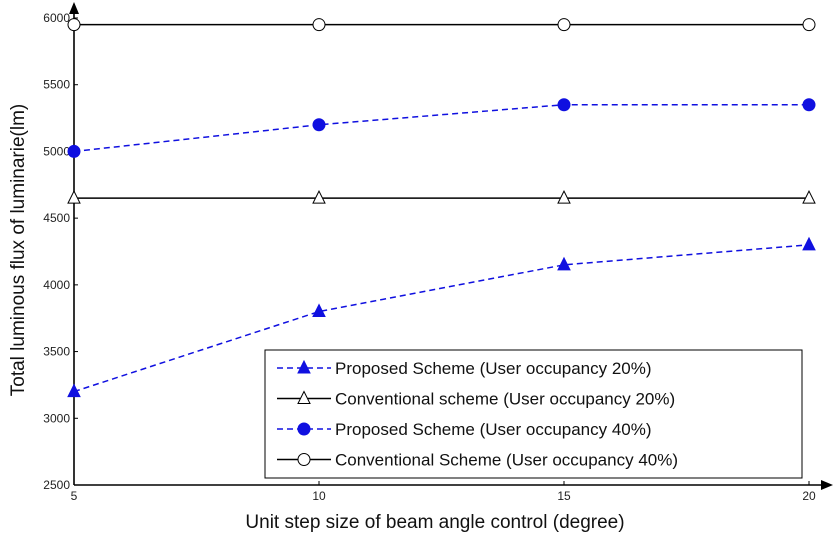 Image resolution: width=839 pixels, height=537 pixels. What do you see at coordinates (505, 399) in the screenshot?
I see `legend-label: Conventional scheme (User occupancy 20%)` at bounding box center [505, 399].